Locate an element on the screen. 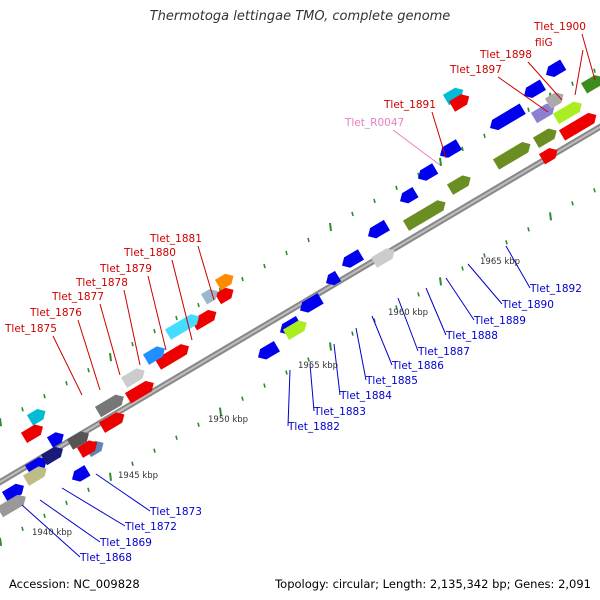  bottom-gene-label: Tlet_1885 is located at coordinates (391, 381).